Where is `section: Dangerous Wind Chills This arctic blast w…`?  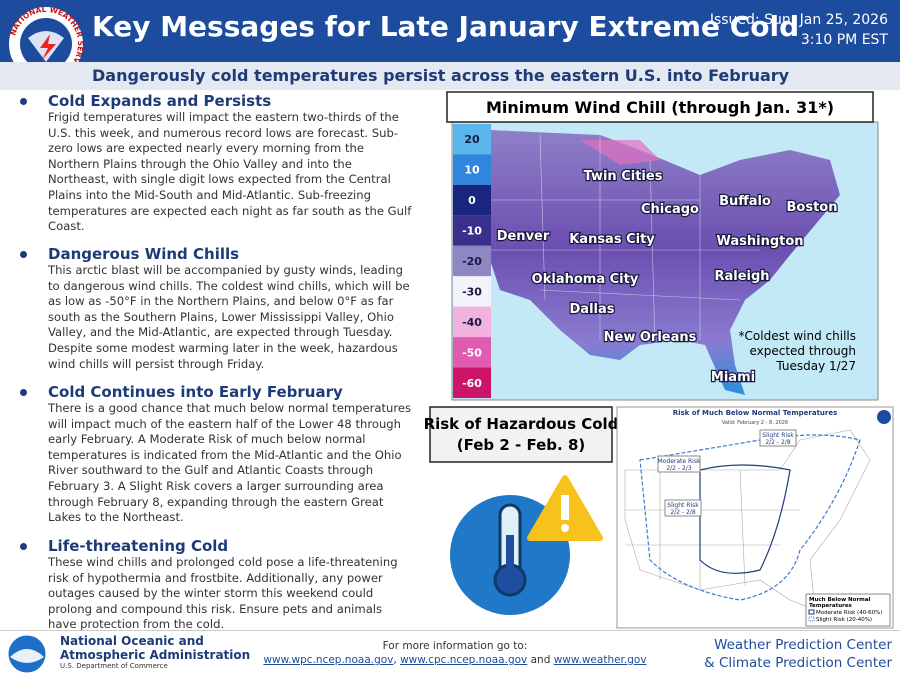 section: Dangerous Wind Chills This arctic blast w… is located at coordinates (214, 308).